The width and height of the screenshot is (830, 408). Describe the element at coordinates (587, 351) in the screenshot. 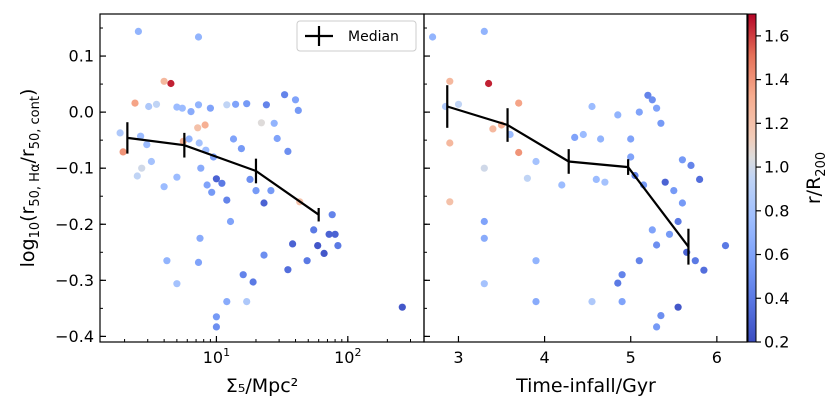

I see `right-x-ticks: 3 4 5 6` at that location.